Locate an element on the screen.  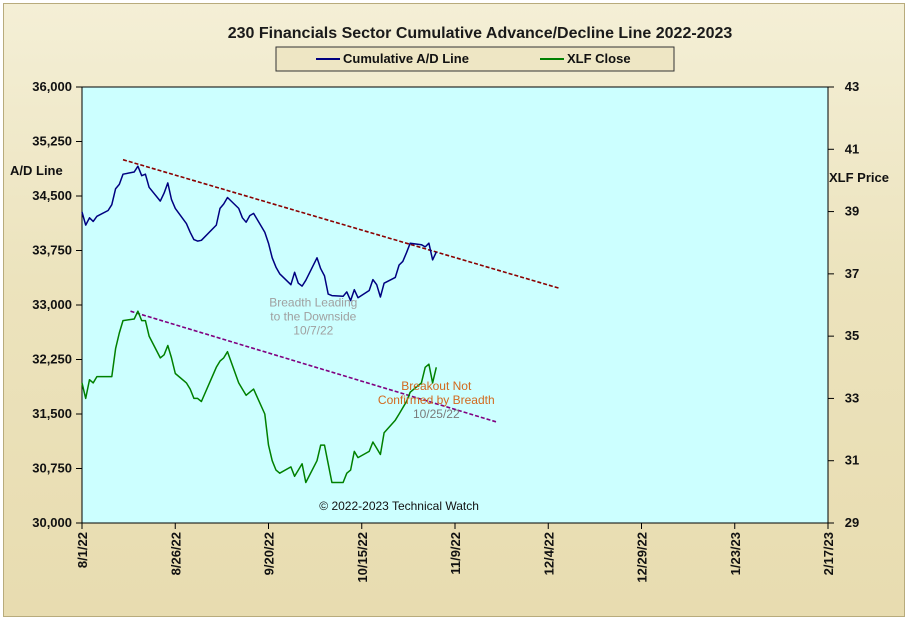
y-tick-label-left: 33,750 is located at coordinates (52, 250).